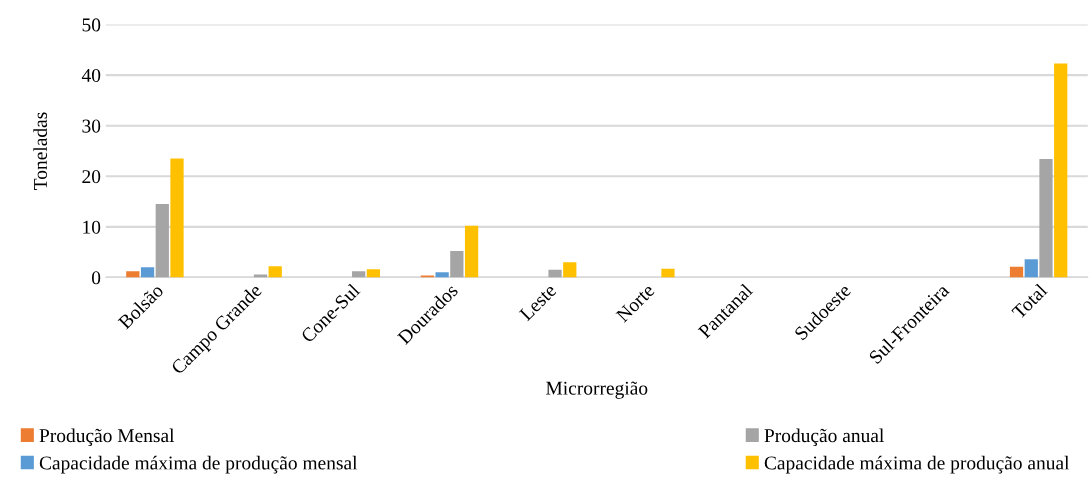 Image resolution: width=1091 pixels, height=491 pixels. What do you see at coordinates (40, 151) in the screenshot?
I see `y-axis-title: Toneladas` at bounding box center [40, 151].